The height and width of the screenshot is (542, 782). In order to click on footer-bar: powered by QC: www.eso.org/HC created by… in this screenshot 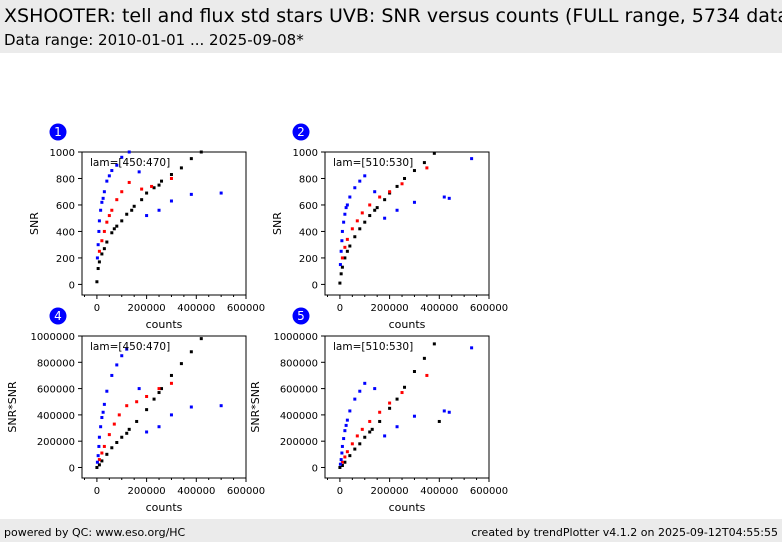, I will do `click(391, 530)`.